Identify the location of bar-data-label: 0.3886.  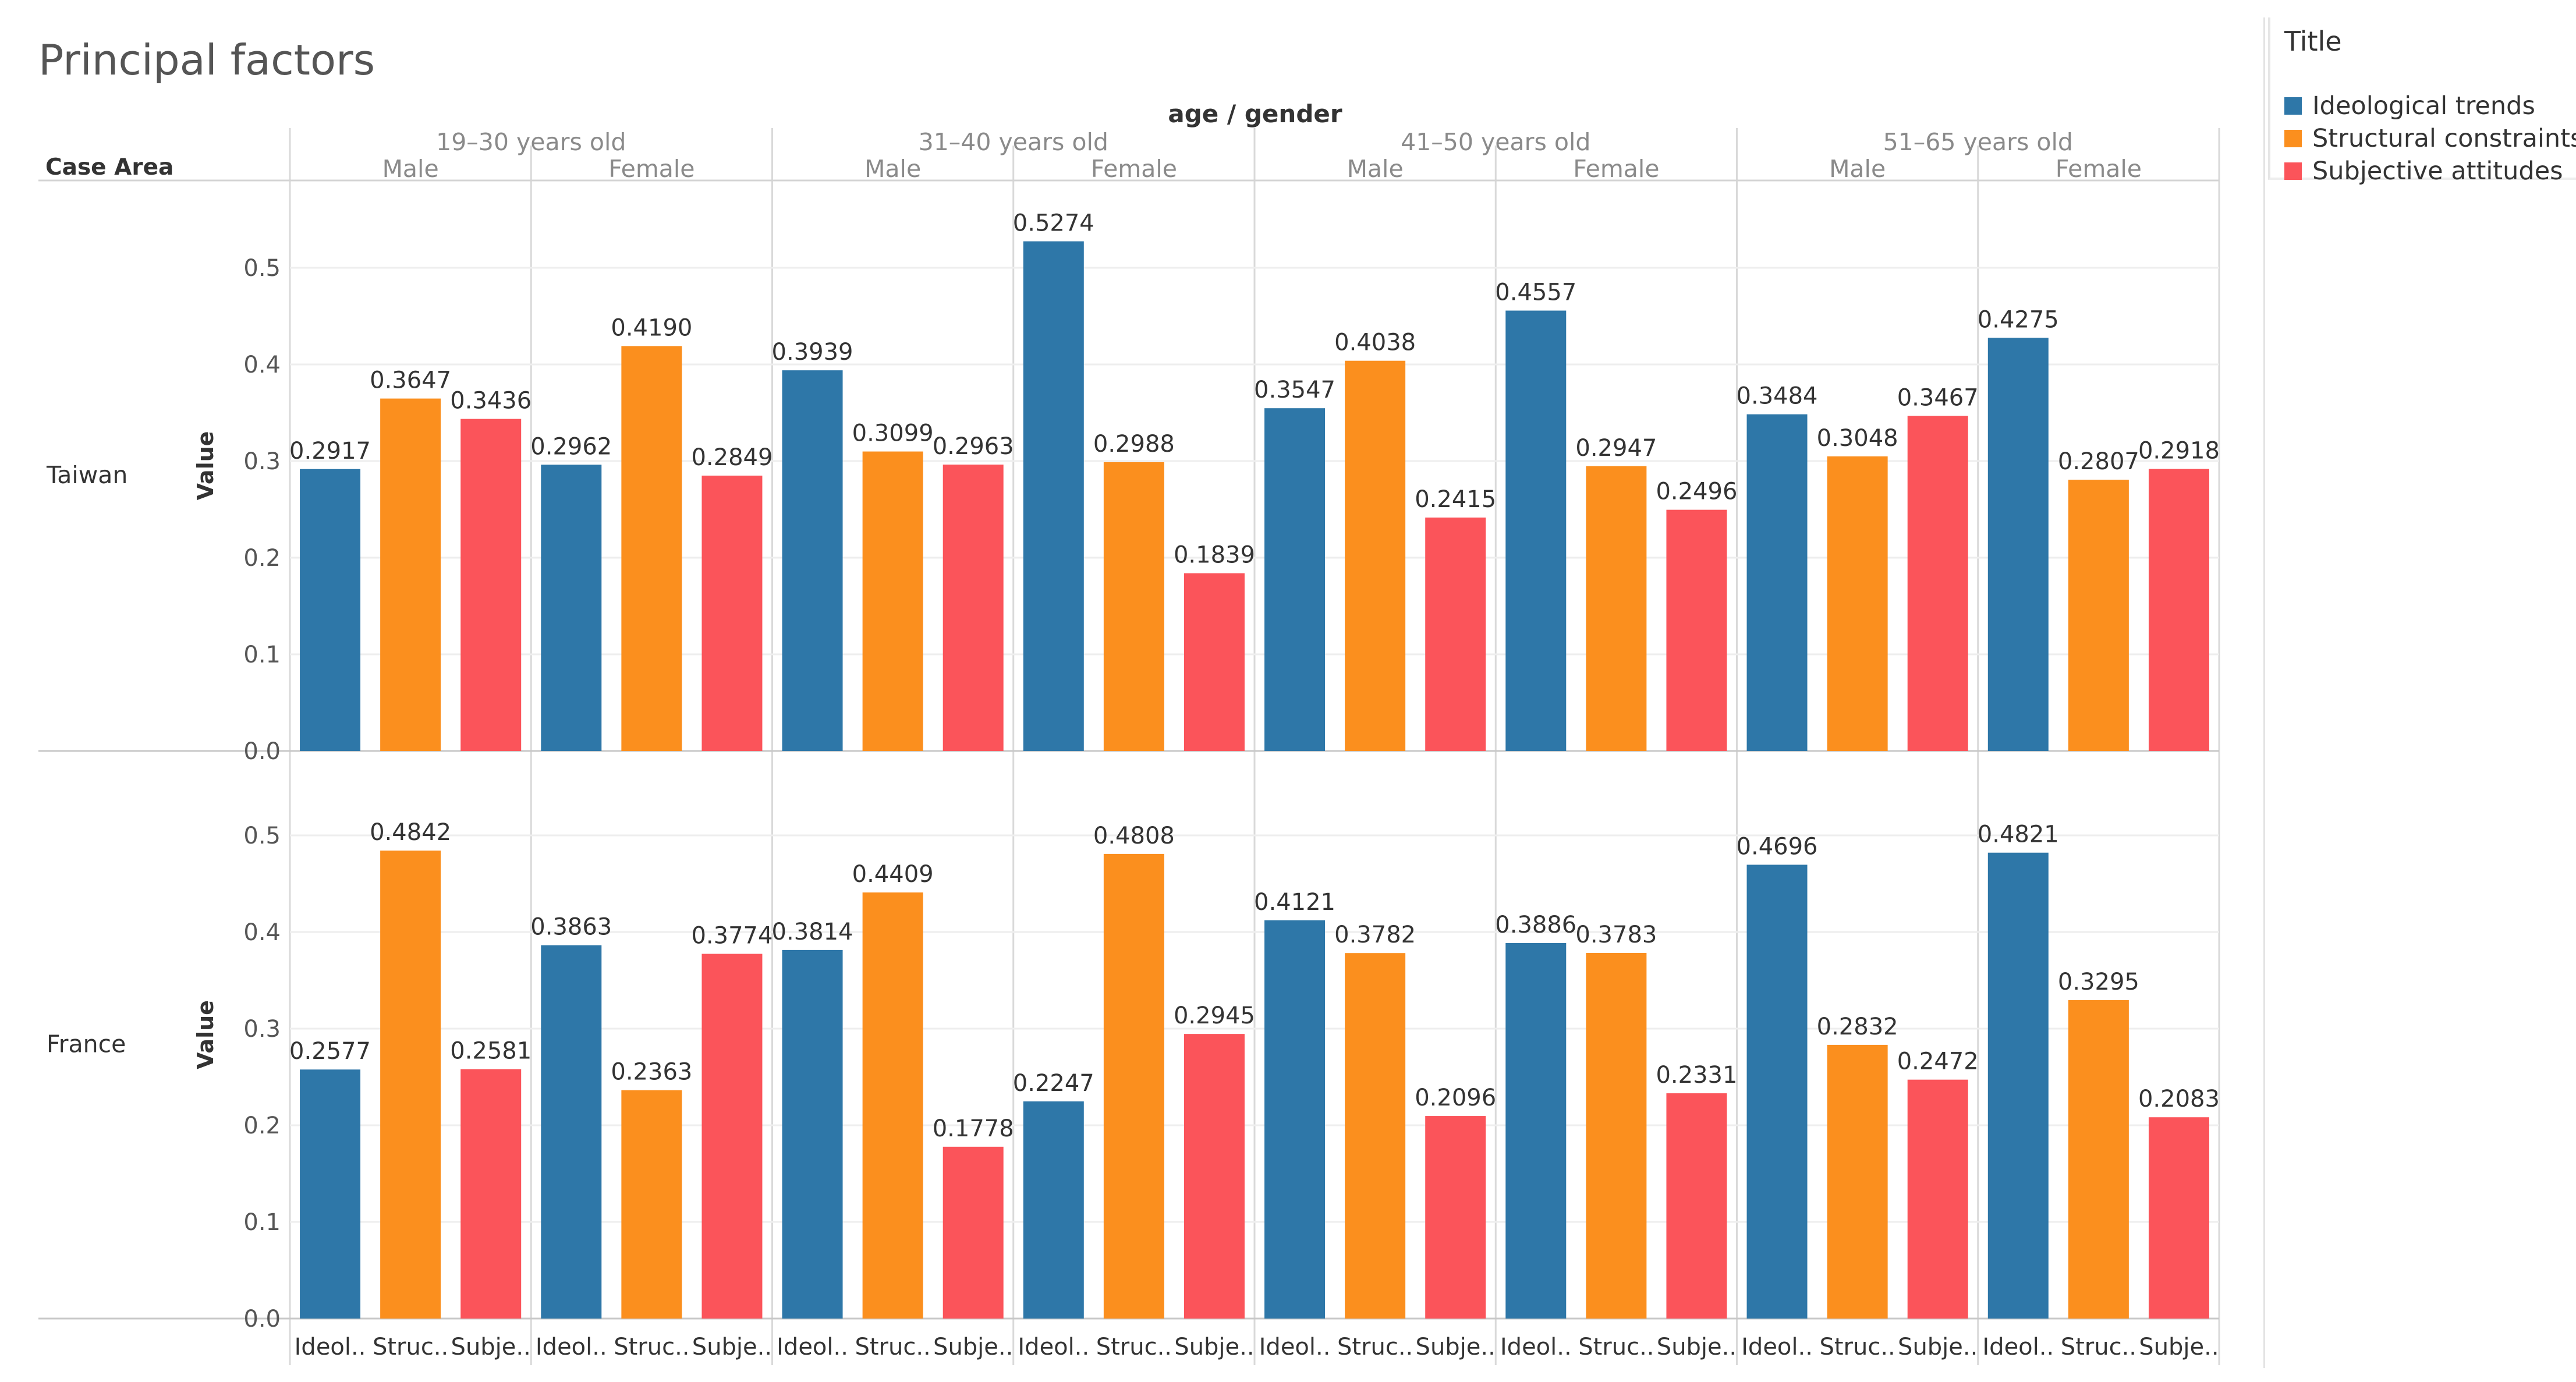
(1535, 925).